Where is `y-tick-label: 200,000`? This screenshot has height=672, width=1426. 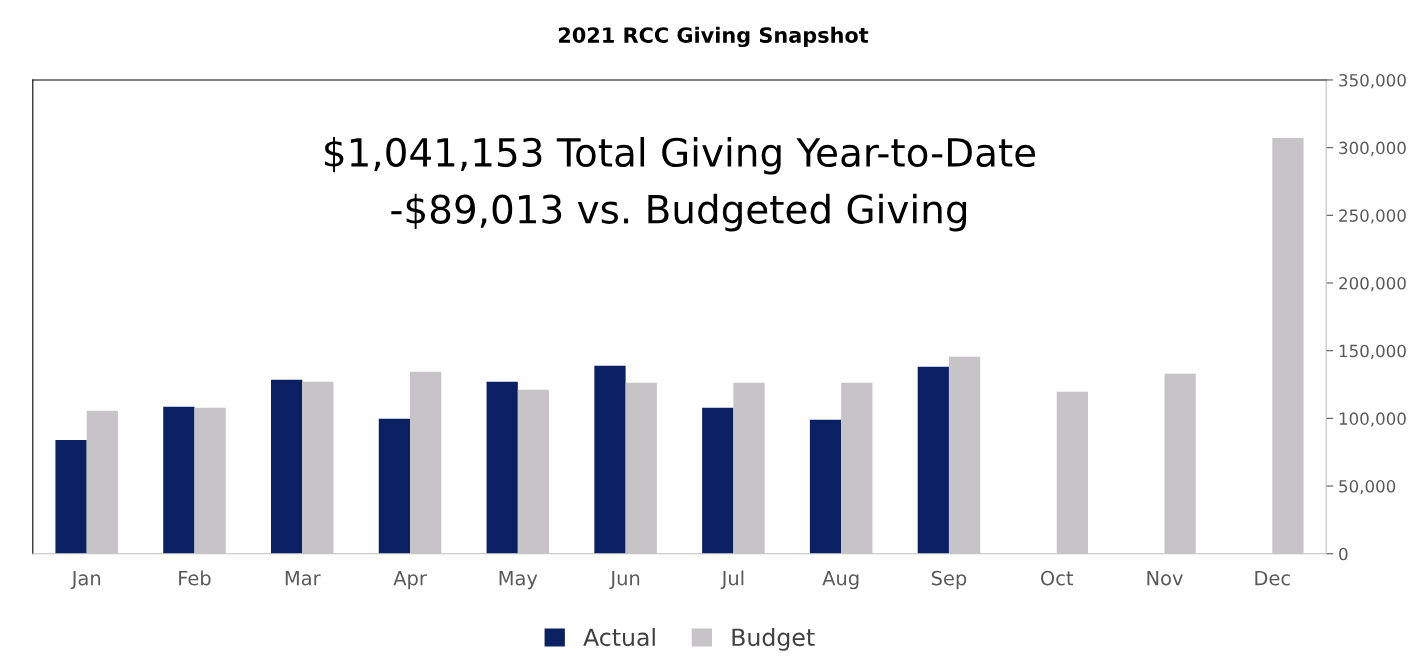
y-tick-label: 200,000 is located at coordinates (1372, 284).